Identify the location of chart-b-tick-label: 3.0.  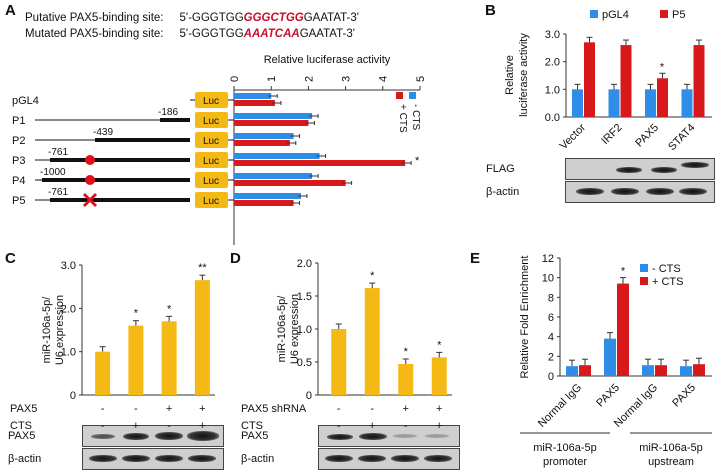
(552, 35).